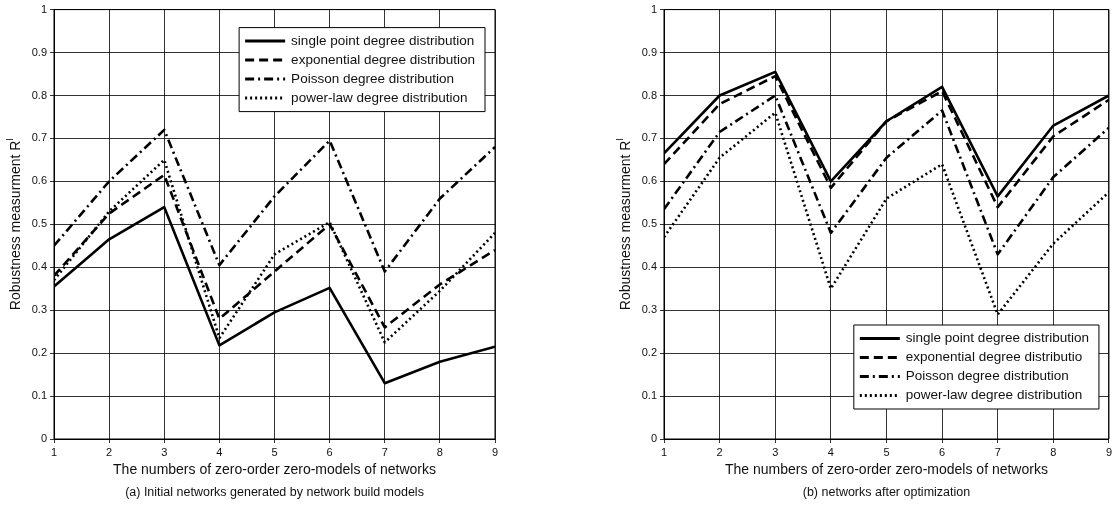  I want to click on text: (b) networks after optimization, so click(886, 492).